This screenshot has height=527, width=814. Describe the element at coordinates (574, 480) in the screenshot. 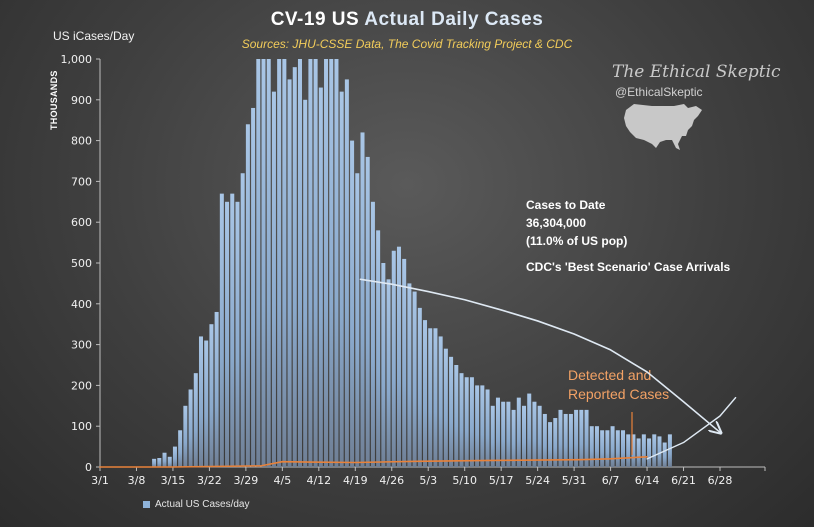

I see `x-tick-label: 5/31` at that location.